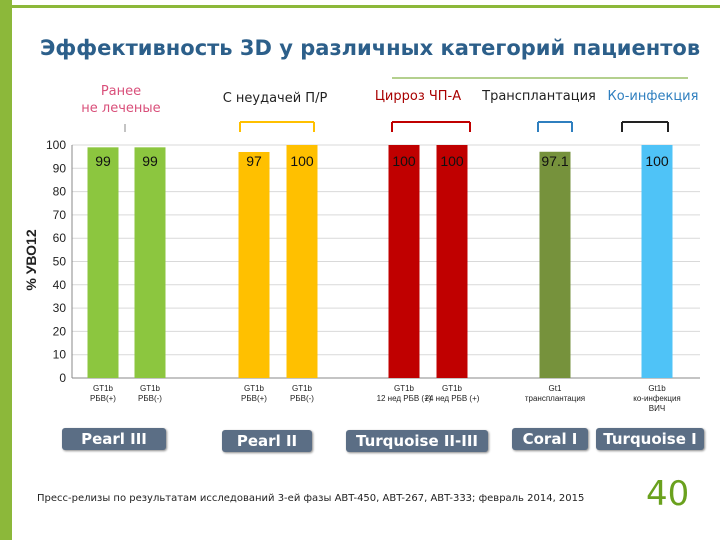  What do you see at coordinates (657, 408) in the screenshot?
I see `category-label: ВИЧ` at bounding box center [657, 408].